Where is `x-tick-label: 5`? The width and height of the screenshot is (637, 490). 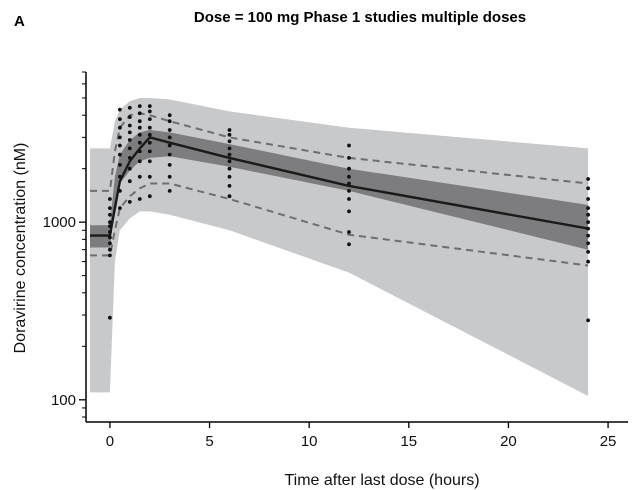 x-tick-label: 5 is located at coordinates (209, 441).